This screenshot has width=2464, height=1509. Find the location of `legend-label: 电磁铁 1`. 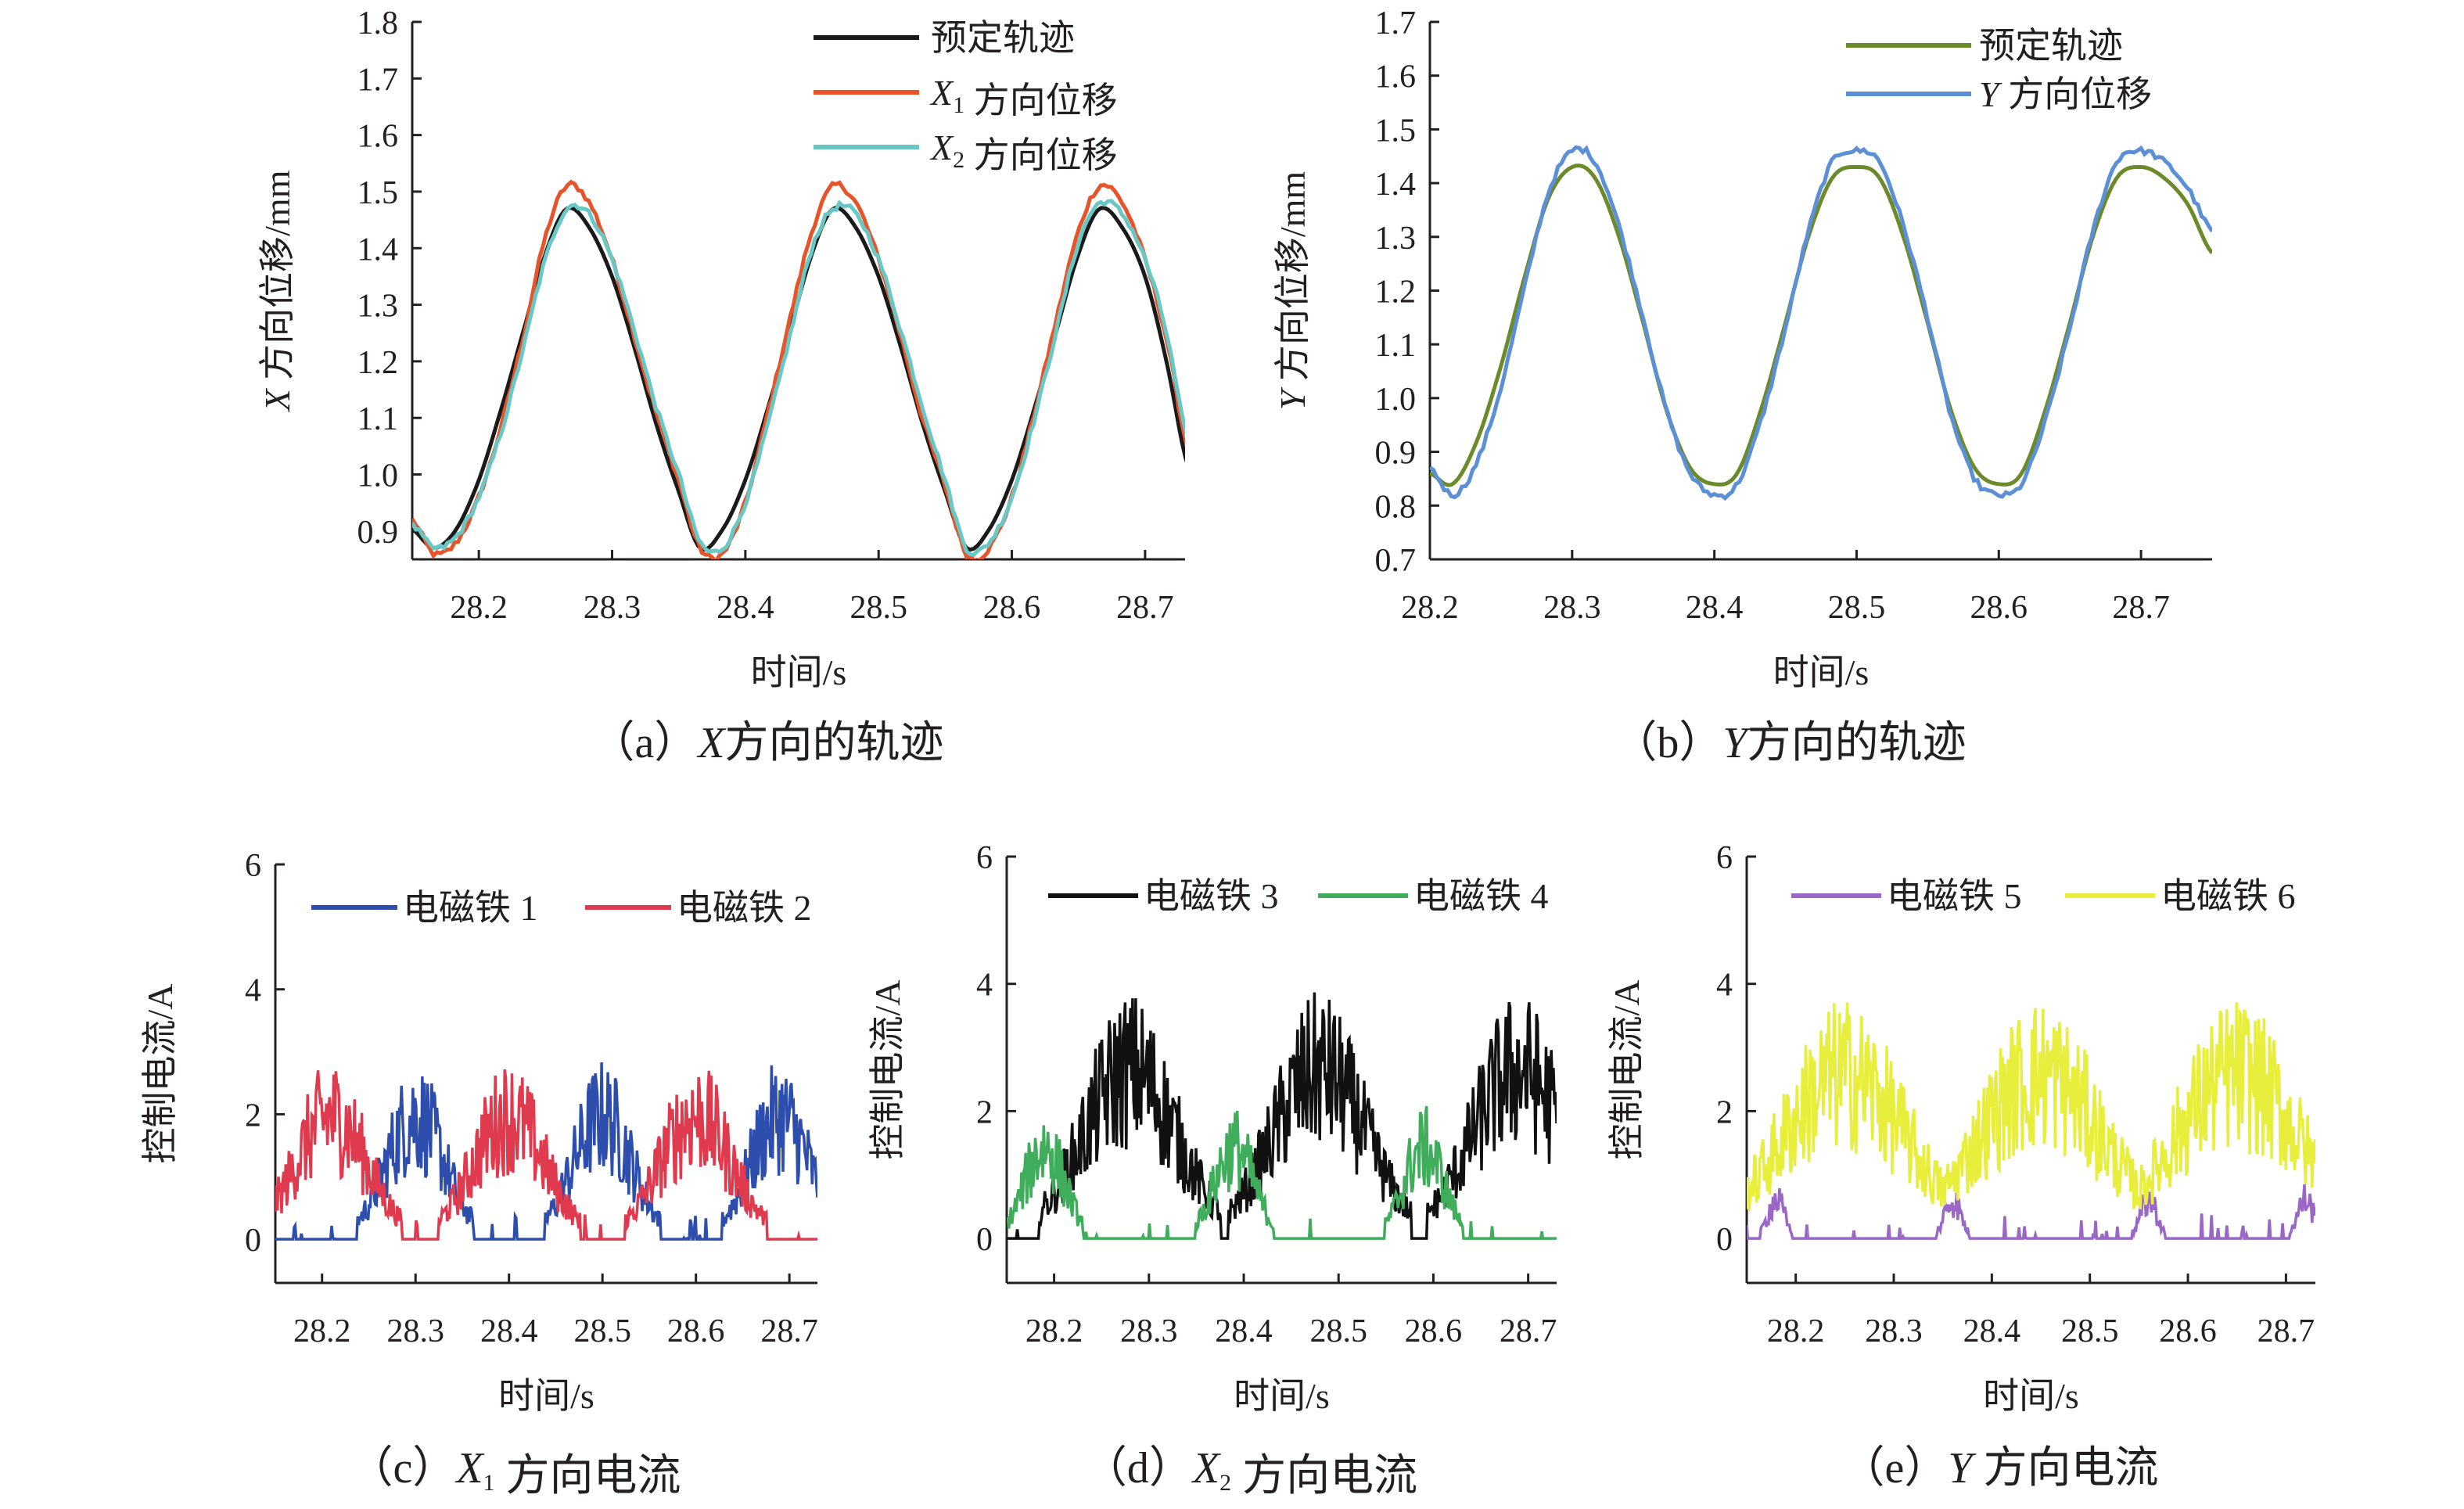

legend-label: 电磁铁 1 is located at coordinates (470, 908).